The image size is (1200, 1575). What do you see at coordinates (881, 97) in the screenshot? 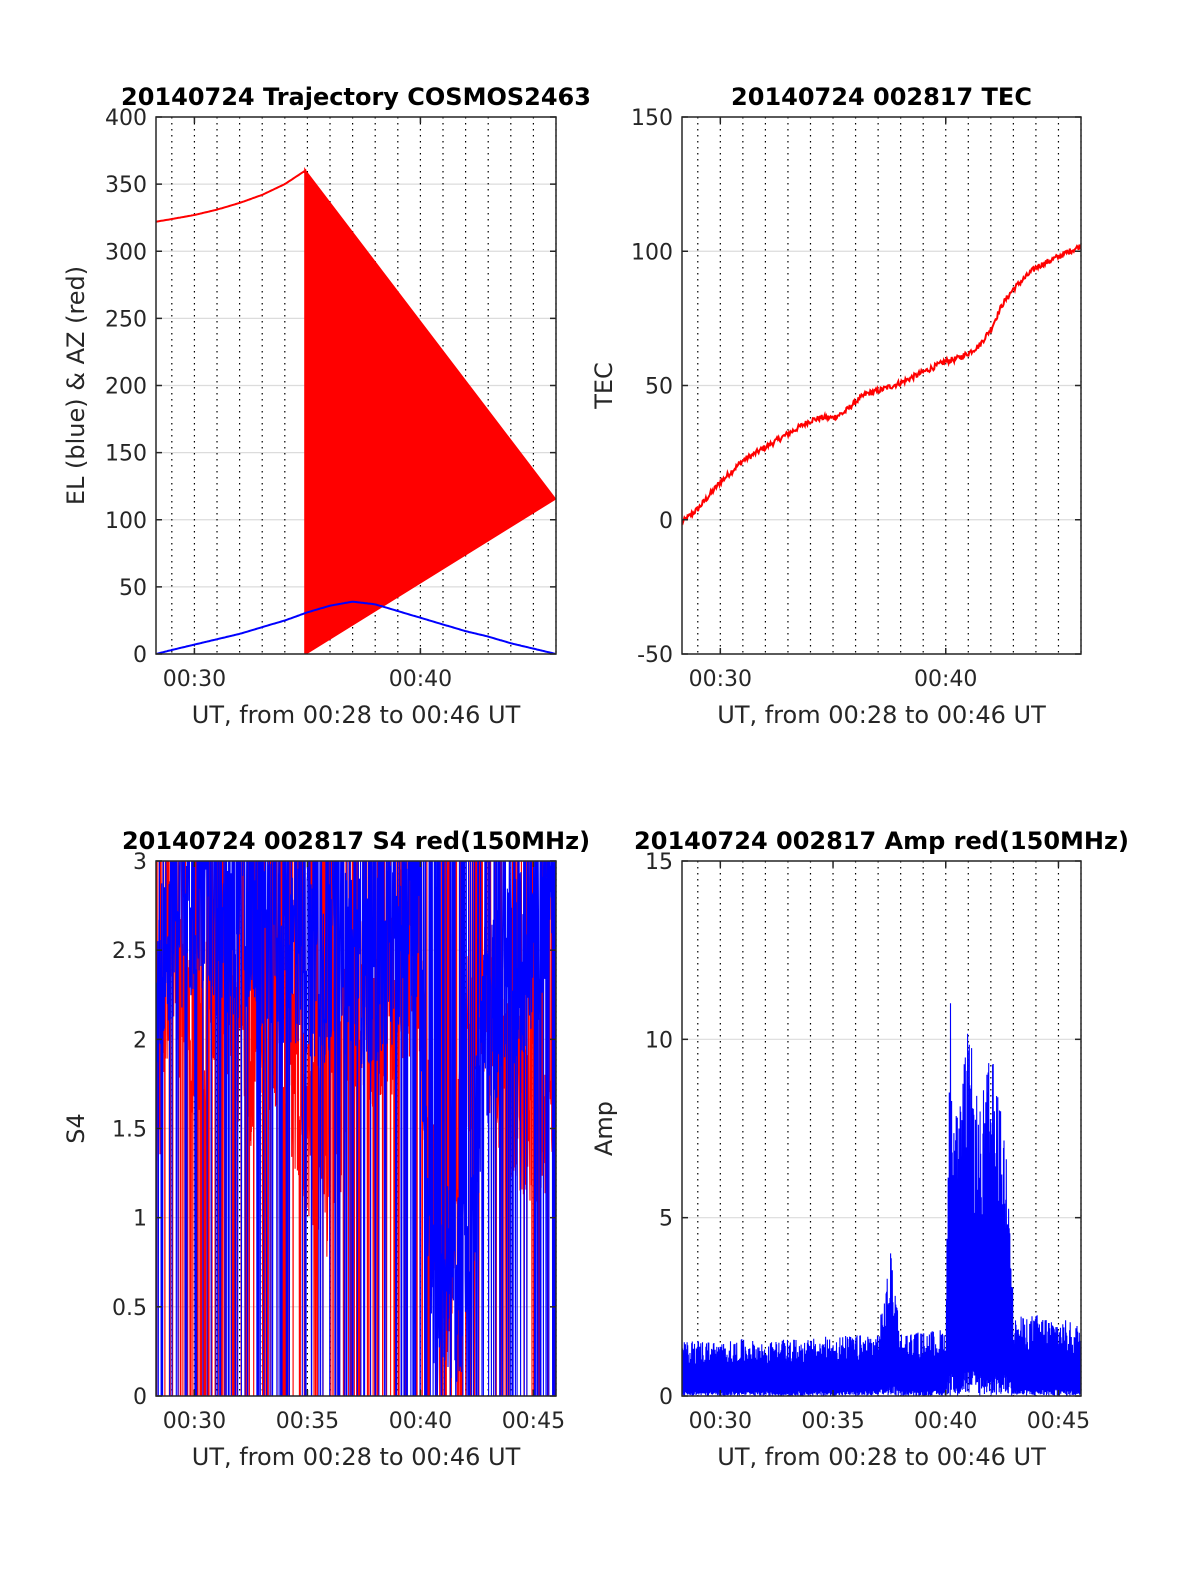
I see `chart-title: 20140724 002817 TEC` at bounding box center [881, 97].